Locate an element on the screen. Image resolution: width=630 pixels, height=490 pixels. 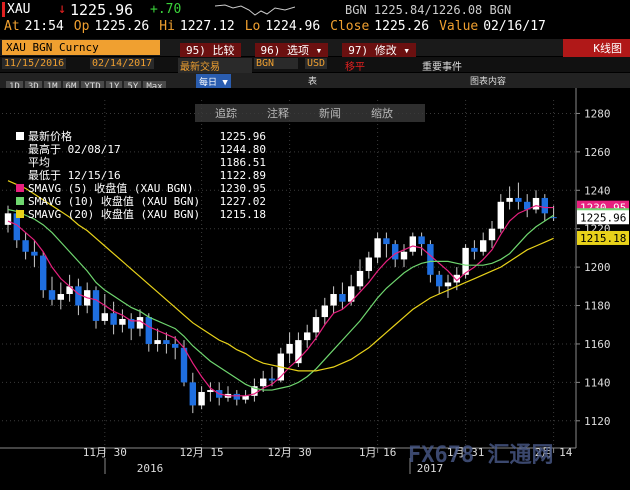
menu-button: 95) 比较 is located at coordinates (210, 50).